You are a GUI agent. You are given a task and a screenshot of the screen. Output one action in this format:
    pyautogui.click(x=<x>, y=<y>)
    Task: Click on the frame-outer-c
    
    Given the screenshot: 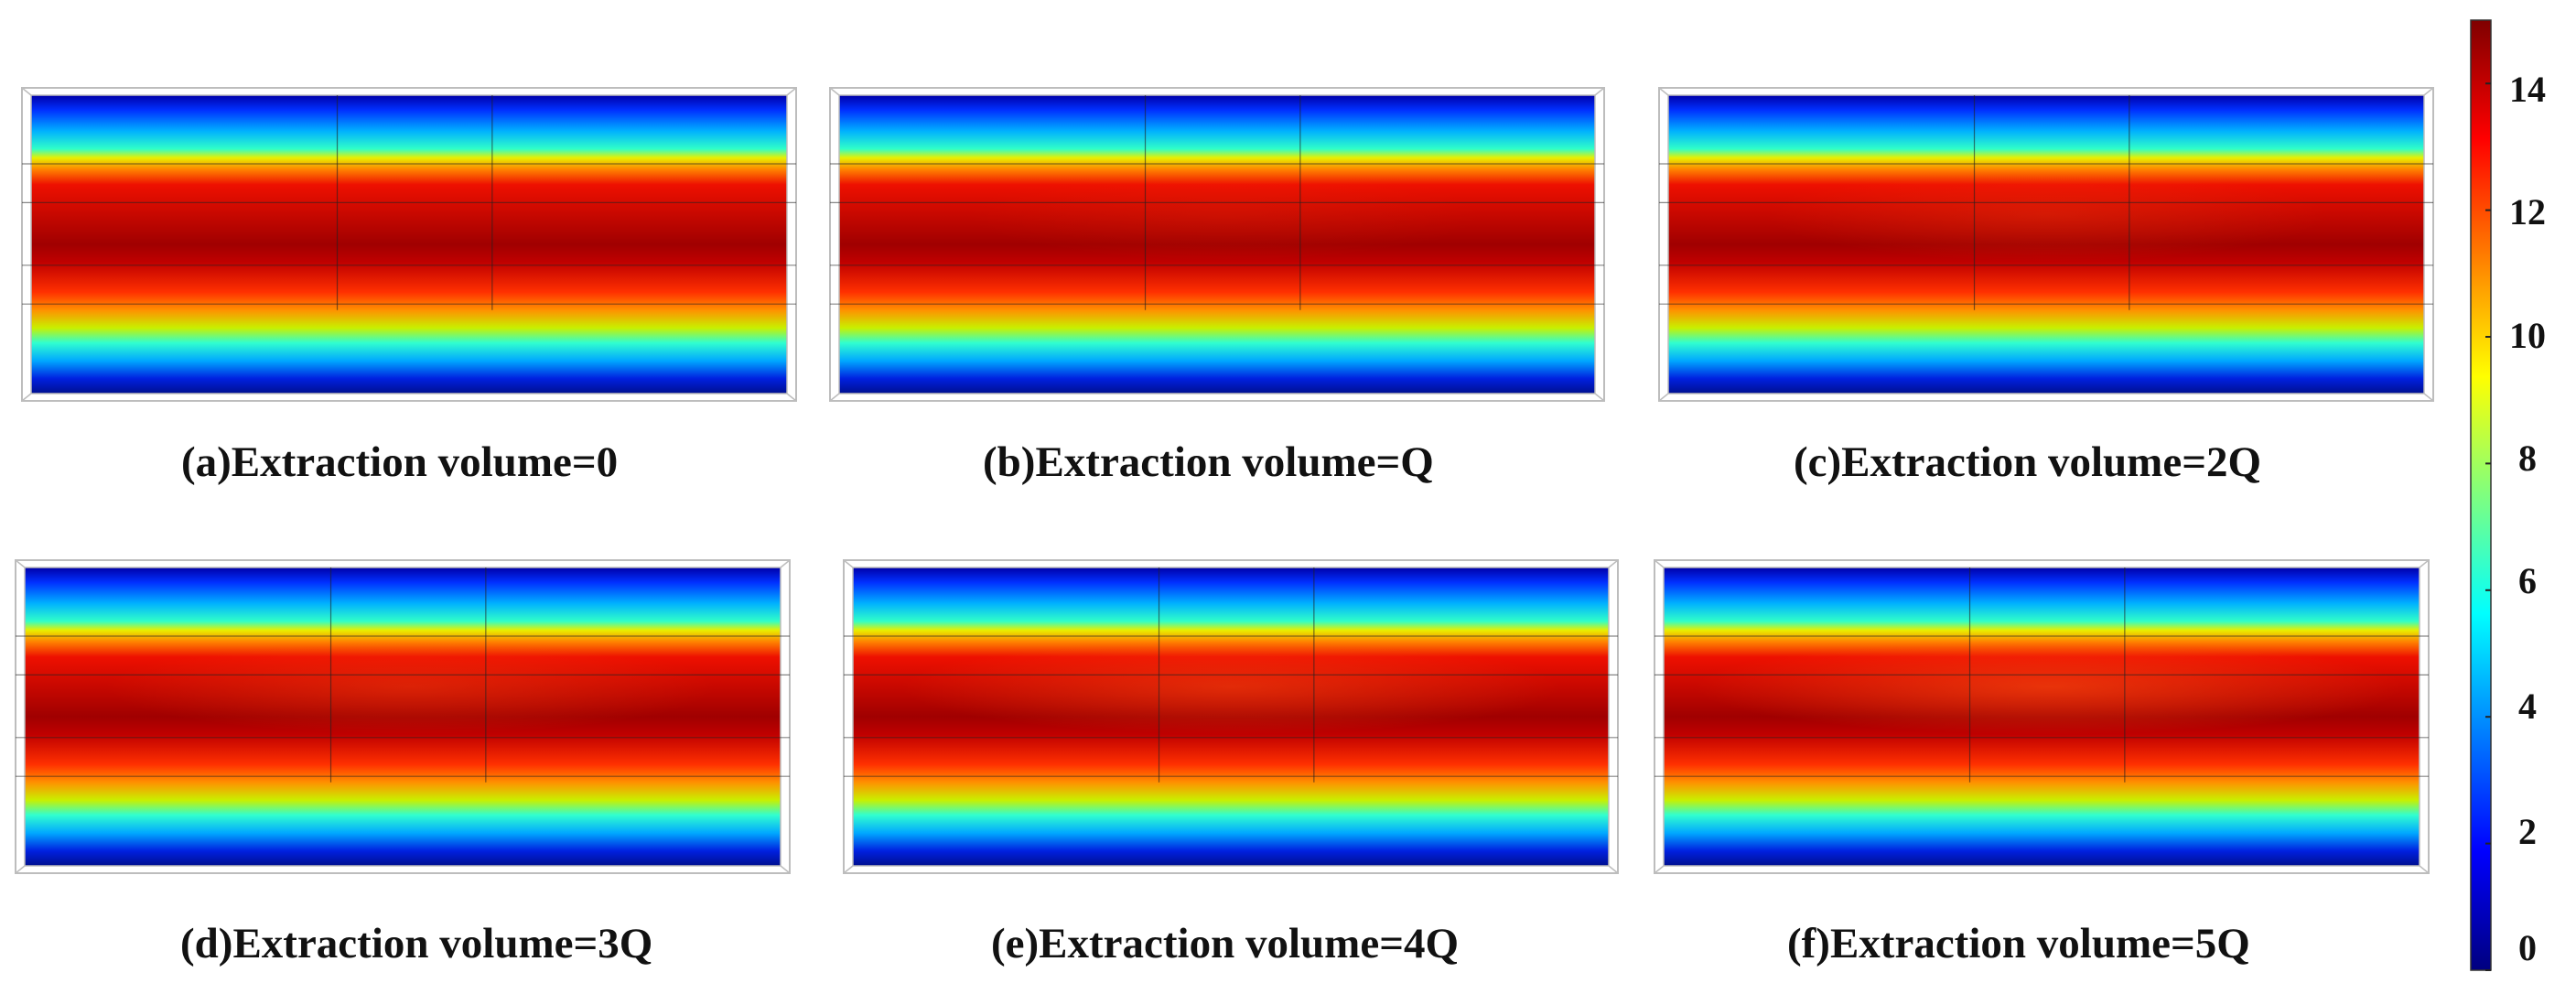 What is the action you would take?
    pyautogui.click(x=2046, y=244)
    